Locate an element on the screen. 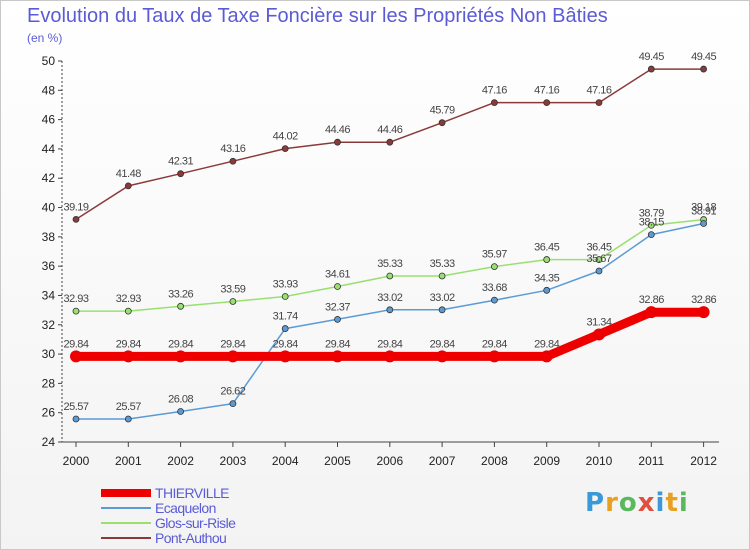 The width and height of the screenshot is (750, 550). legend-swatch is located at coordinates (126, 507).